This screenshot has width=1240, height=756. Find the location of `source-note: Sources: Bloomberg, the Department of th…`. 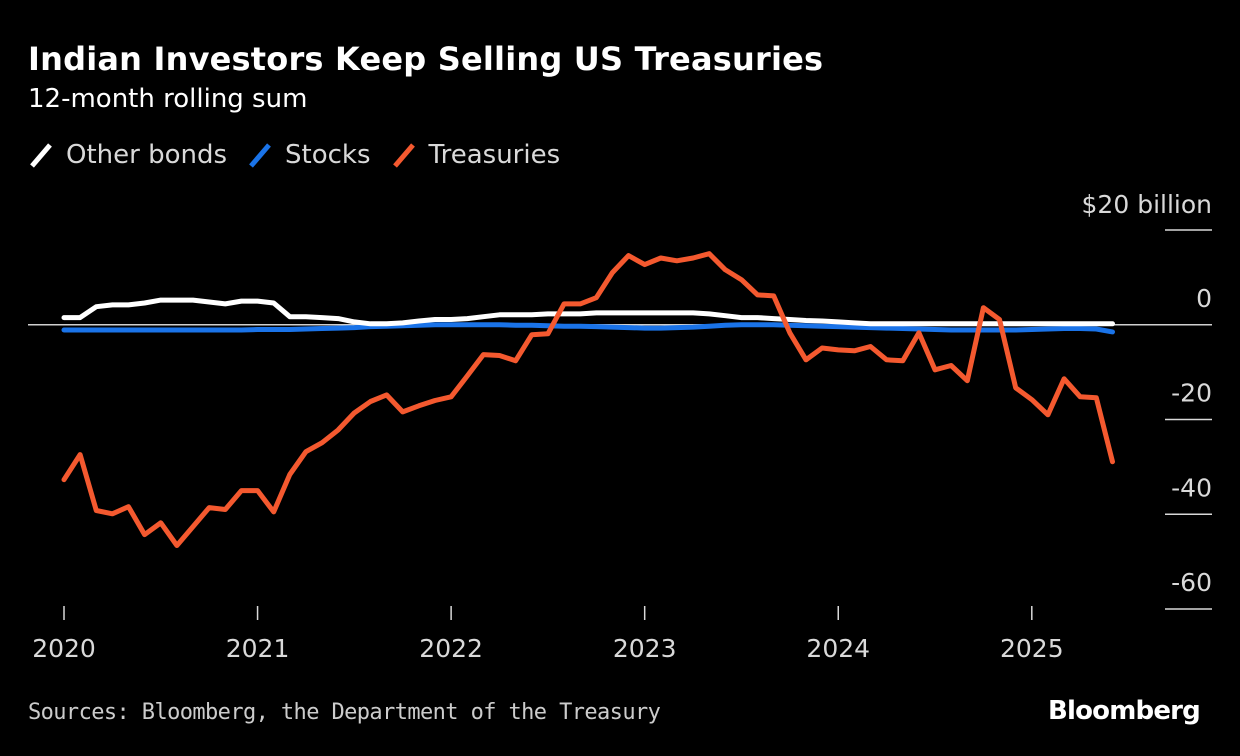

source-note: Sources: Bloomberg, the Department of th… is located at coordinates (344, 712).